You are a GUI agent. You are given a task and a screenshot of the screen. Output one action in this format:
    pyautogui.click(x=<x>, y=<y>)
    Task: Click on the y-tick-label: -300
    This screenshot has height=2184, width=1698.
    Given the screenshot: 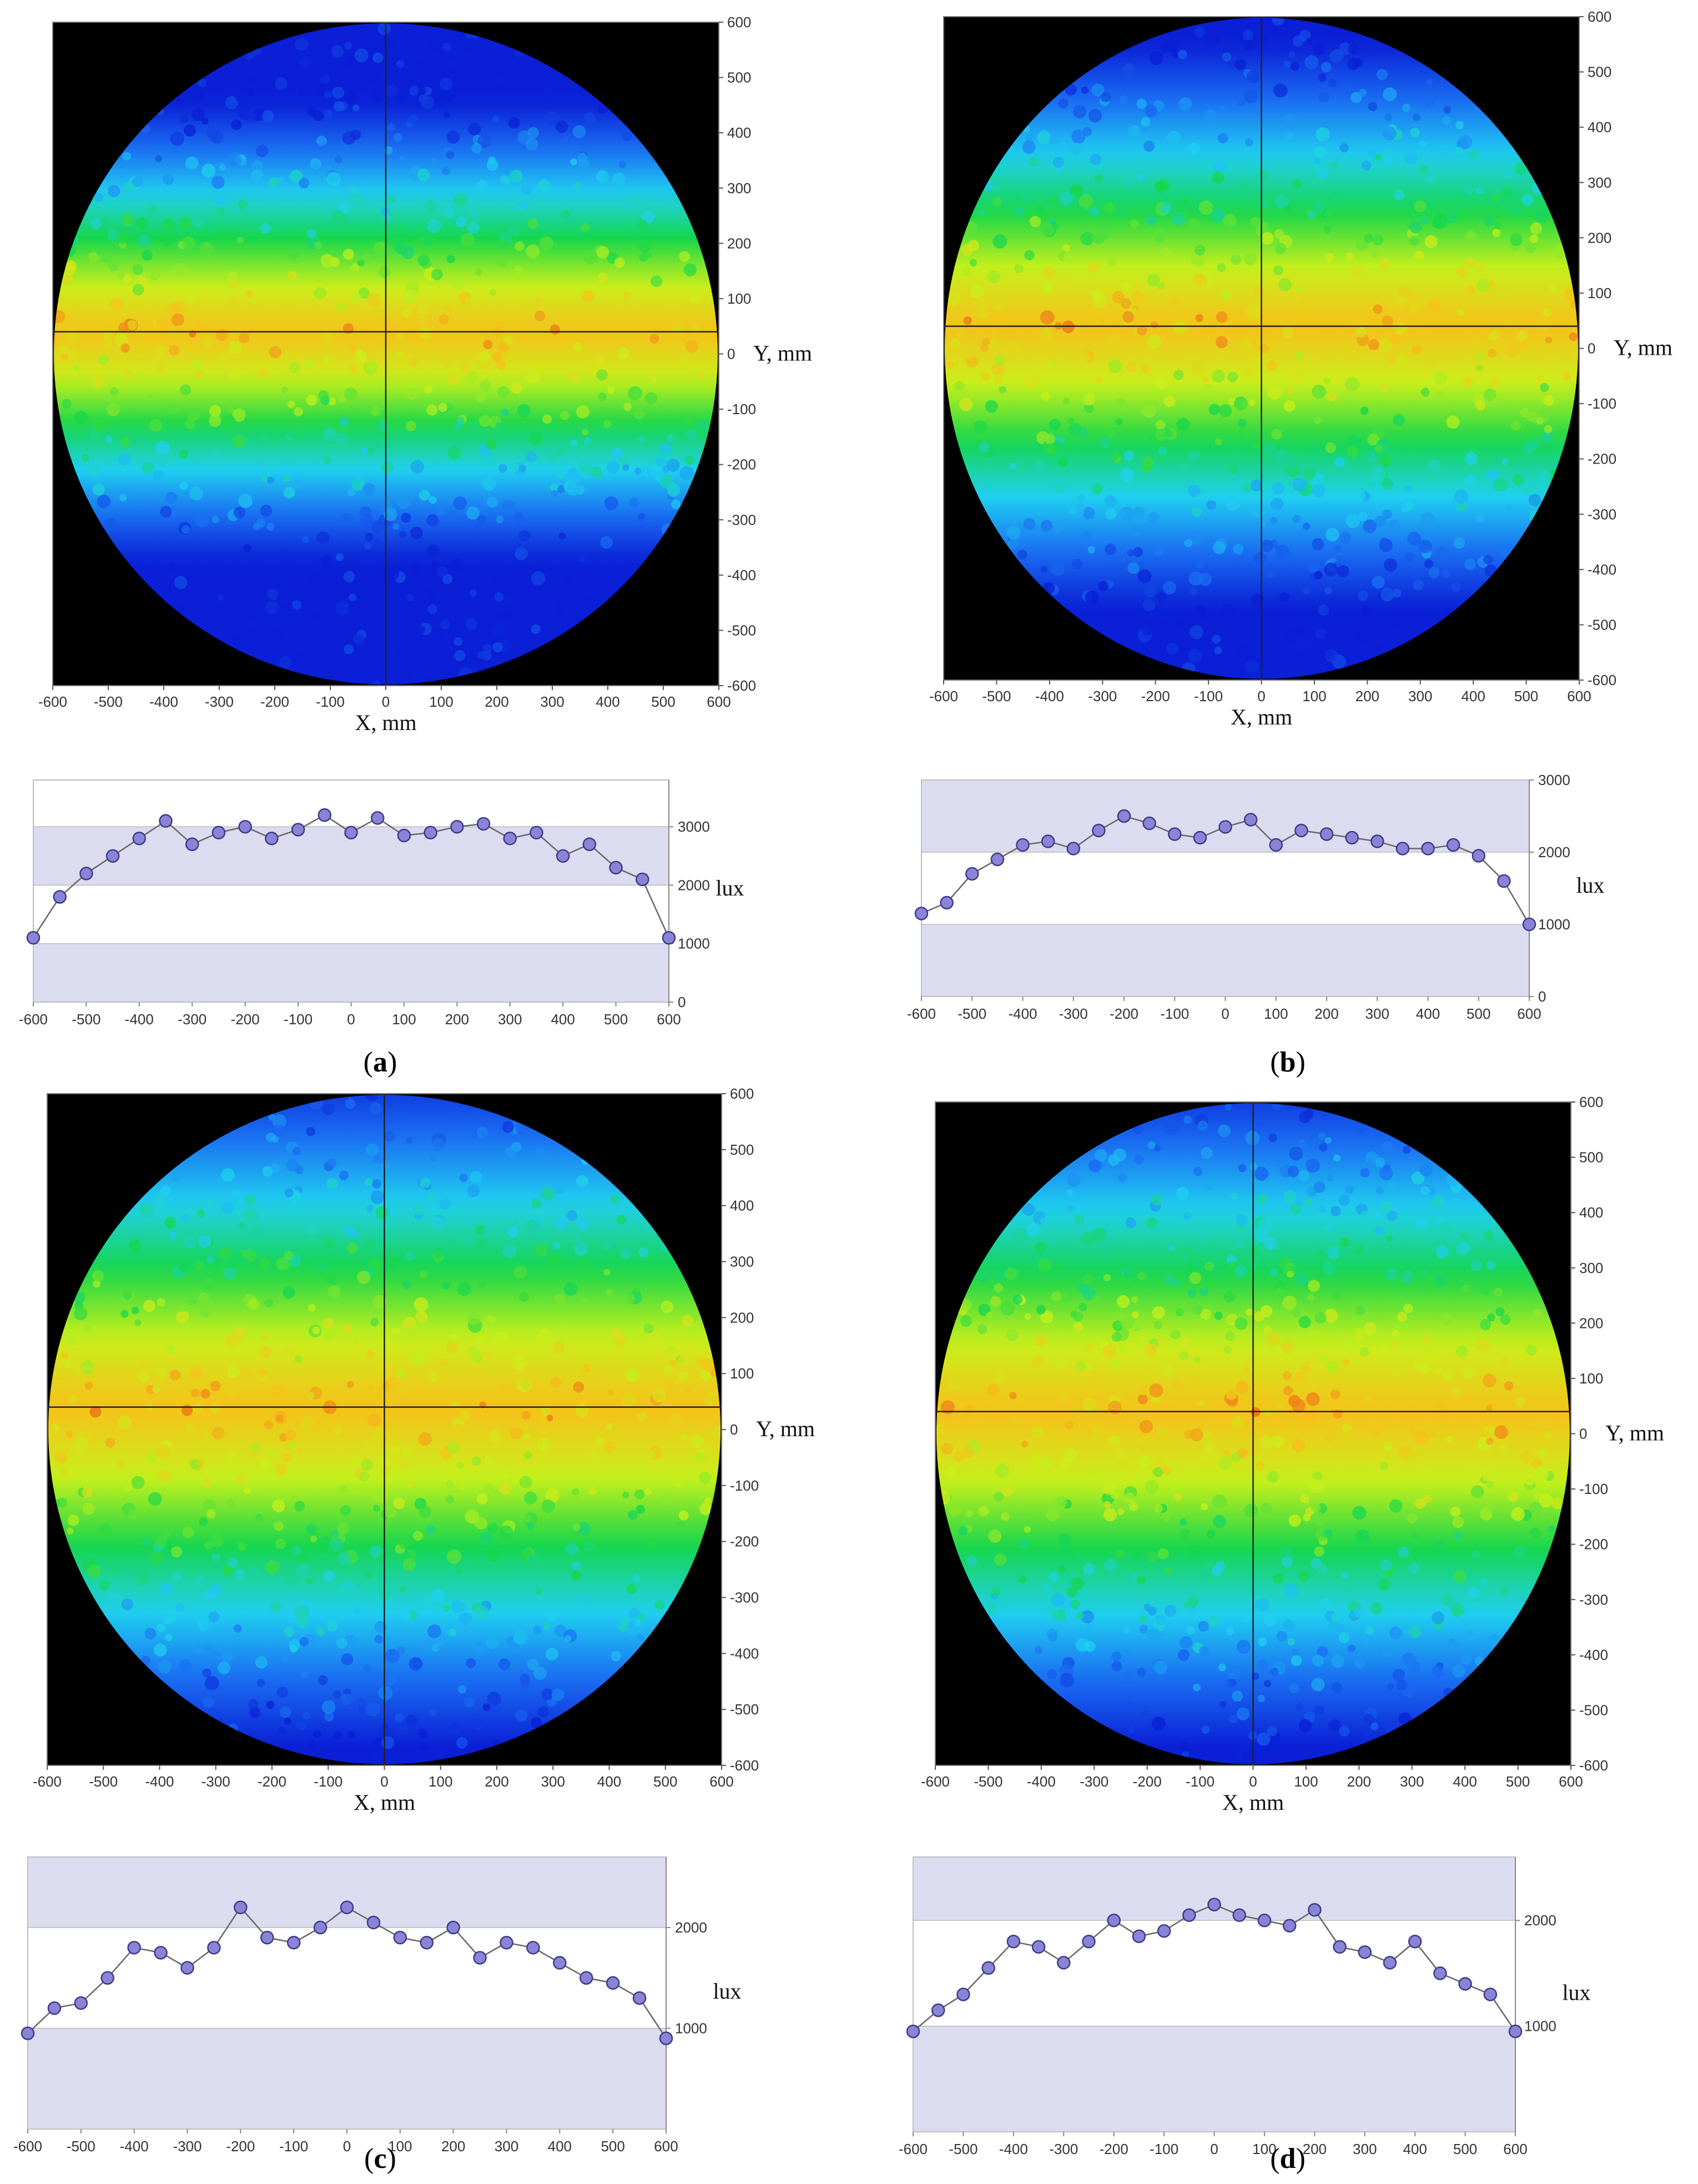 What is the action you would take?
    pyautogui.click(x=1593, y=1599)
    